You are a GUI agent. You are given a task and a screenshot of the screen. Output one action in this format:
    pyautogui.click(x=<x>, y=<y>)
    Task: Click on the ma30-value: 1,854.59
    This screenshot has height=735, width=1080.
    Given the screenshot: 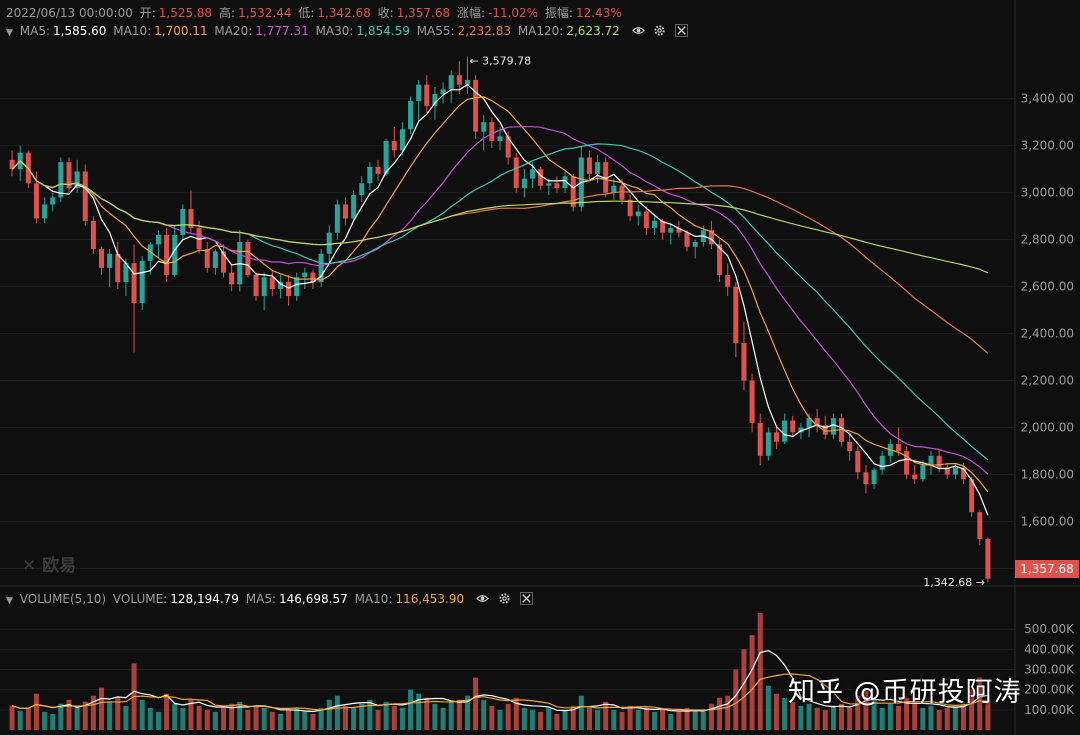 What is the action you would take?
    pyautogui.click(x=383, y=31)
    